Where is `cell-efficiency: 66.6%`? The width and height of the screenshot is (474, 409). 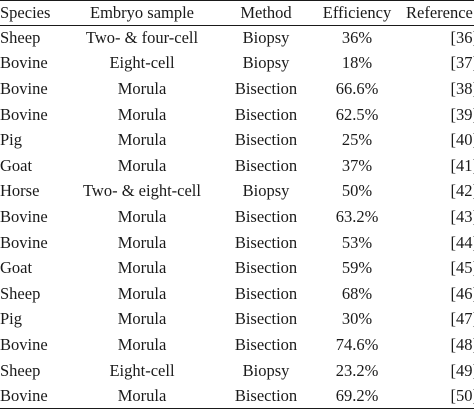 cell-efficiency: 66.6% is located at coordinates (357, 88).